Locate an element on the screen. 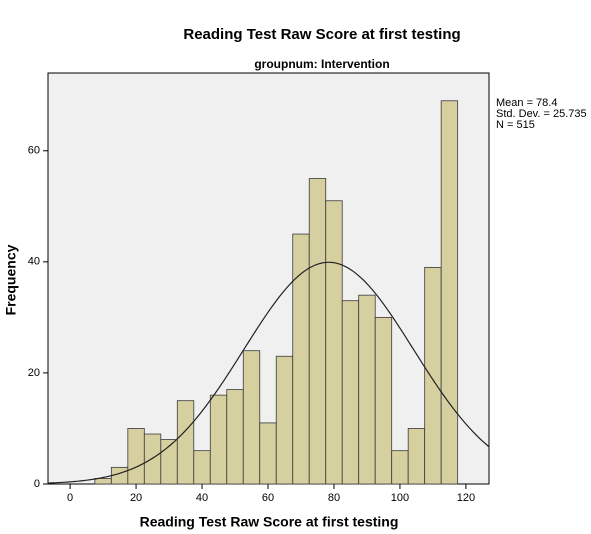 The height and width of the screenshot is (534, 591). x-tick-label: 60 is located at coordinates (268, 498).